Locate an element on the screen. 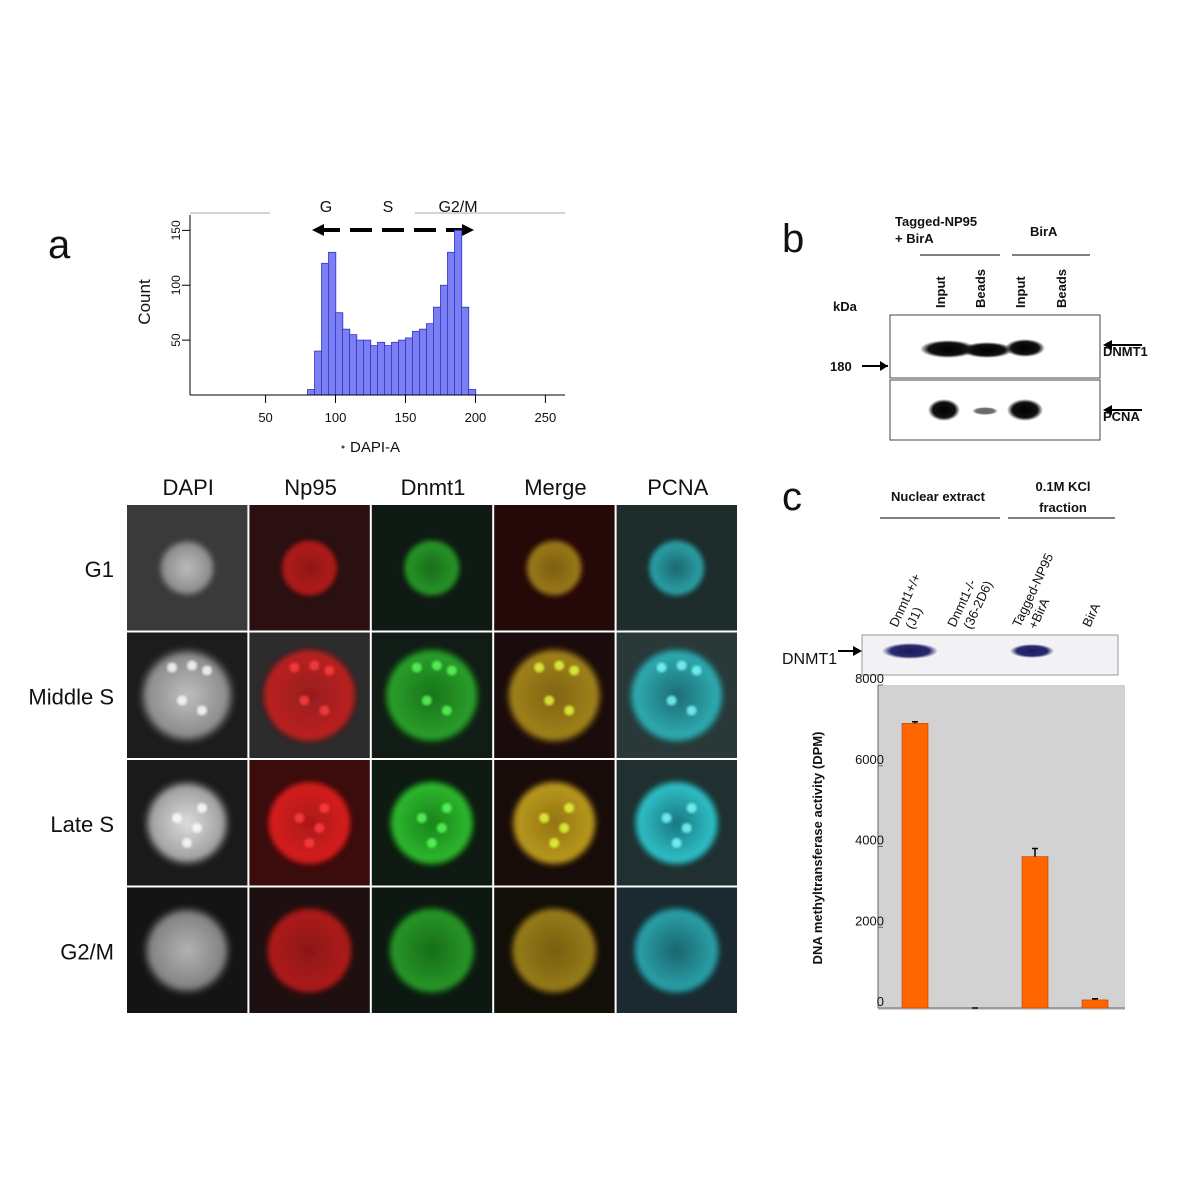 The width and height of the screenshot is (1200, 1200). x-tick-label: 250 is located at coordinates (546, 417).